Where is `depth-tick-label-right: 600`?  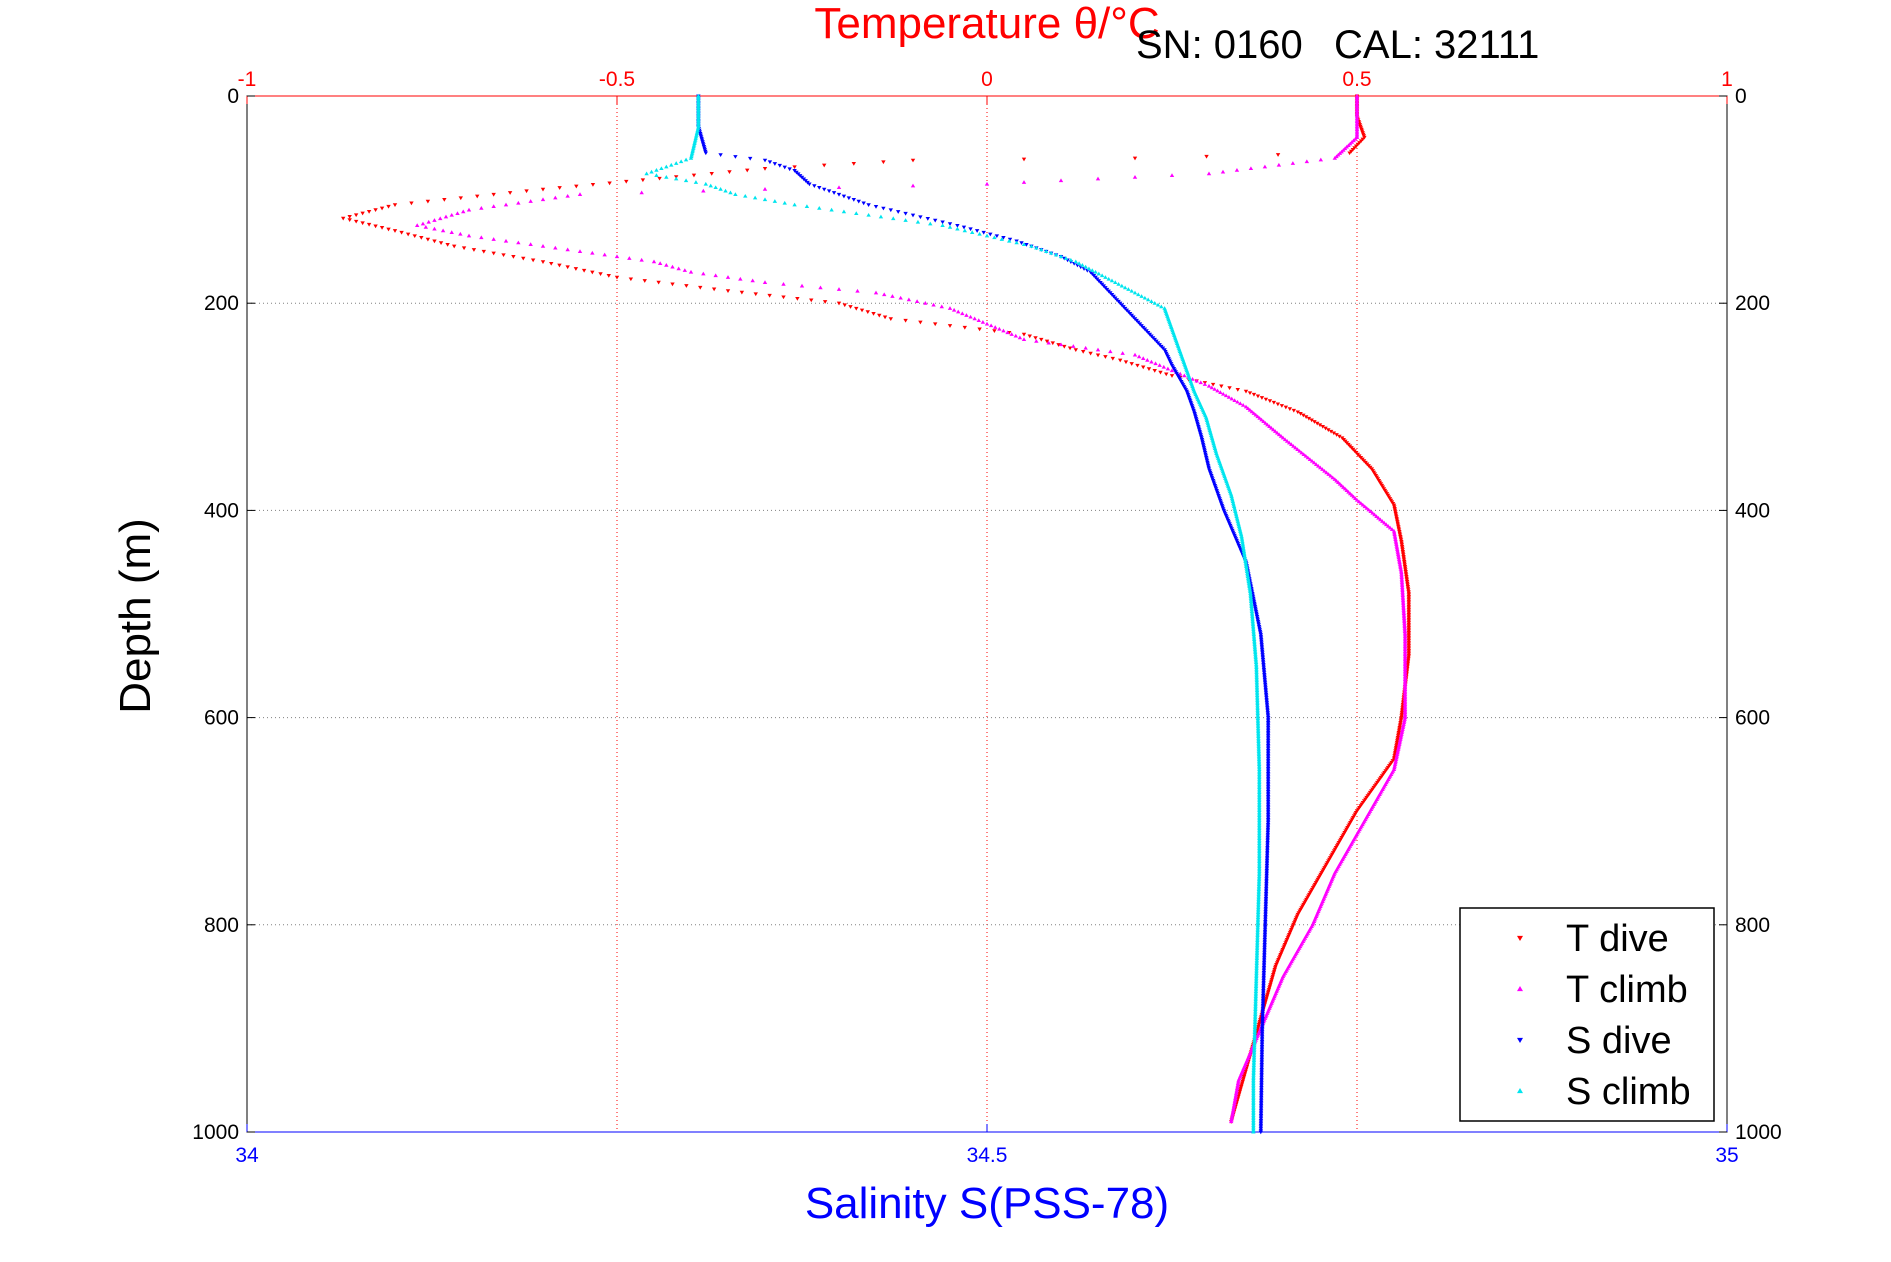
depth-tick-label-right: 600 is located at coordinates (1752, 718).